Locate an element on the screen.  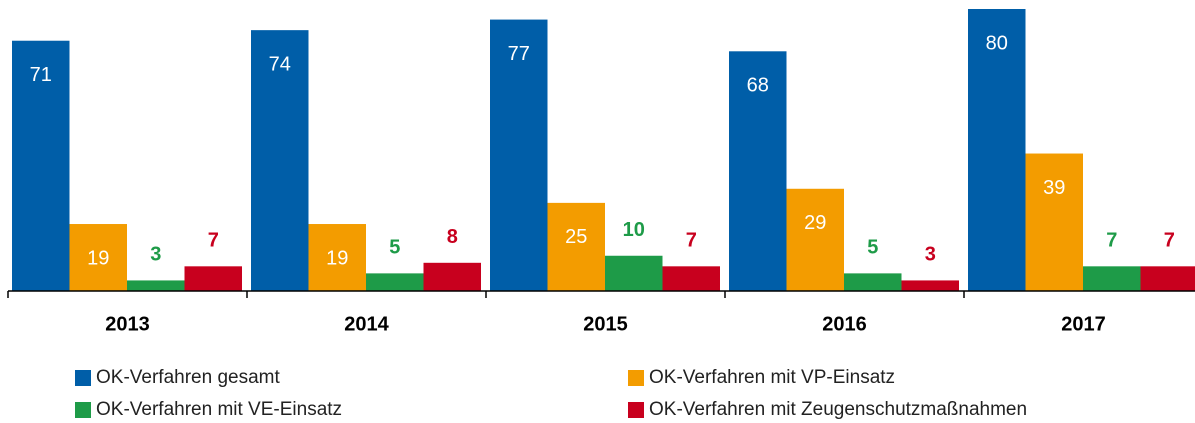
x-tick-label: 2016 is located at coordinates (844, 324).